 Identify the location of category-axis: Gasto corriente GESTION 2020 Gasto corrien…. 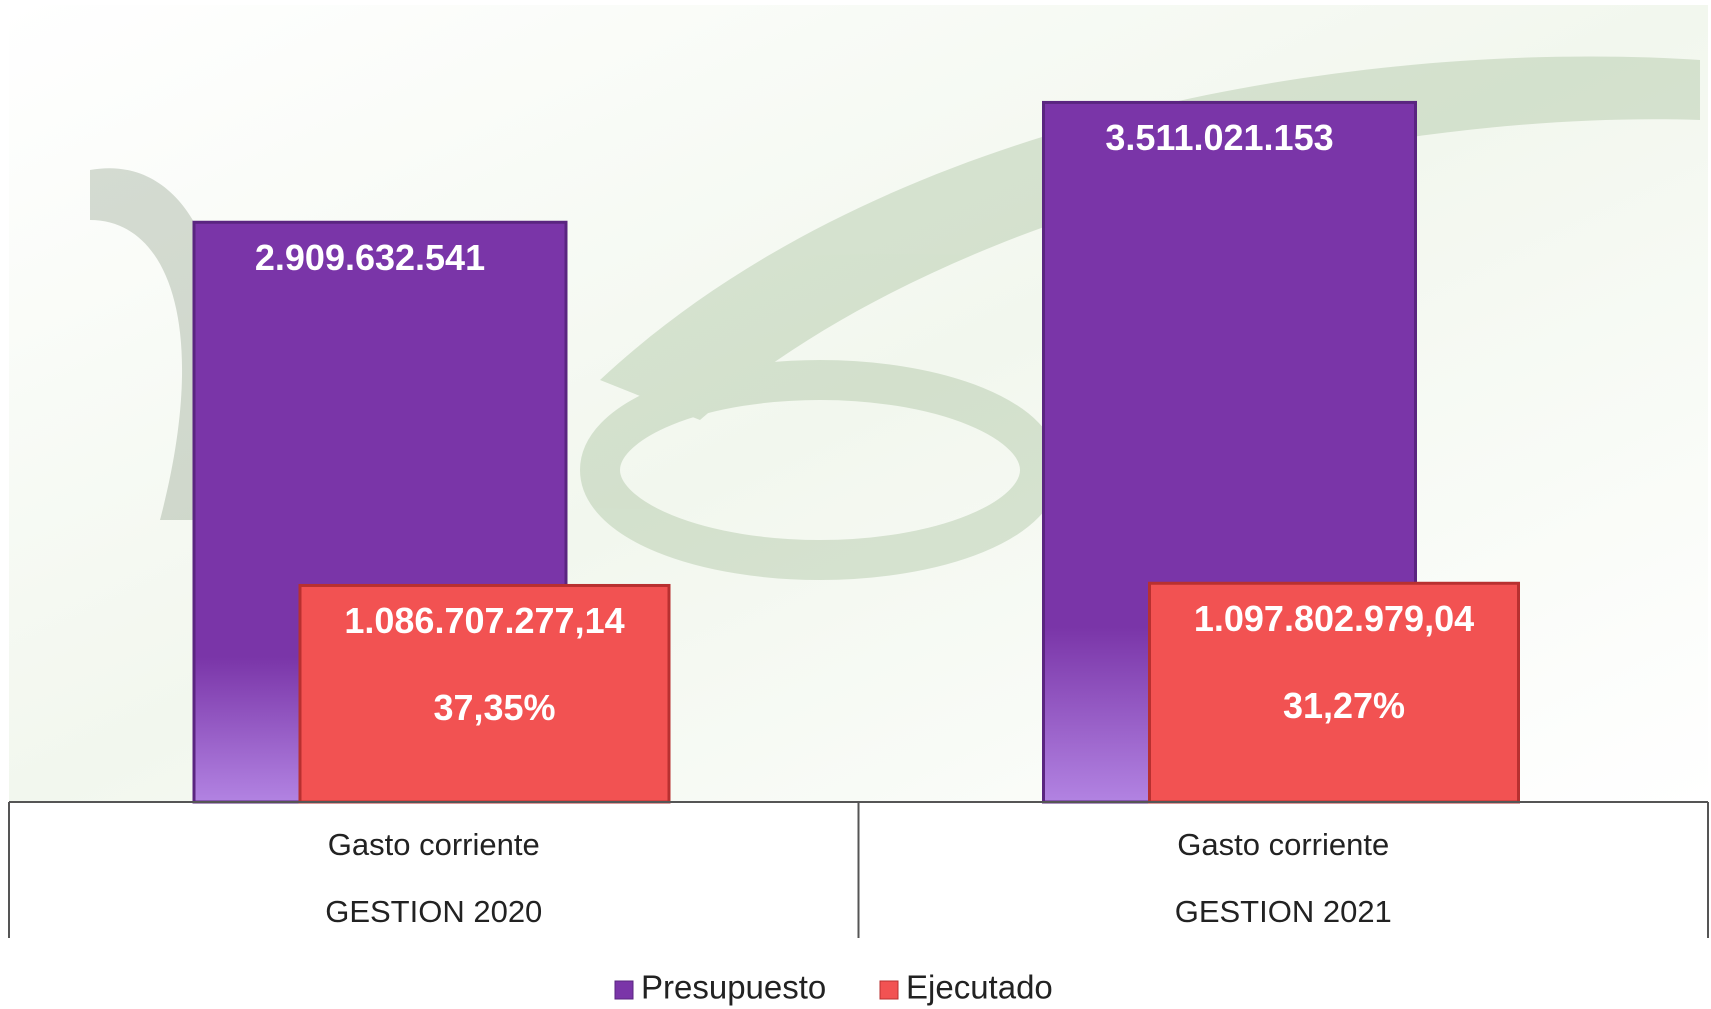
(858, 869).